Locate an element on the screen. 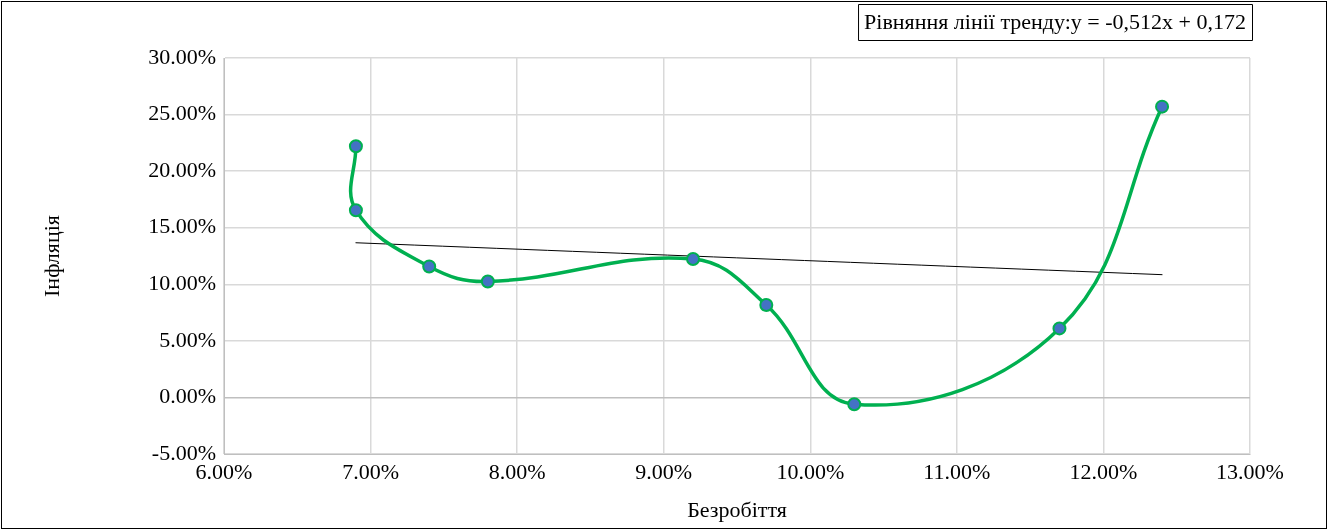 This screenshot has width=1328, height=530. y-tick-label: 5.00% is located at coordinates (187, 339).